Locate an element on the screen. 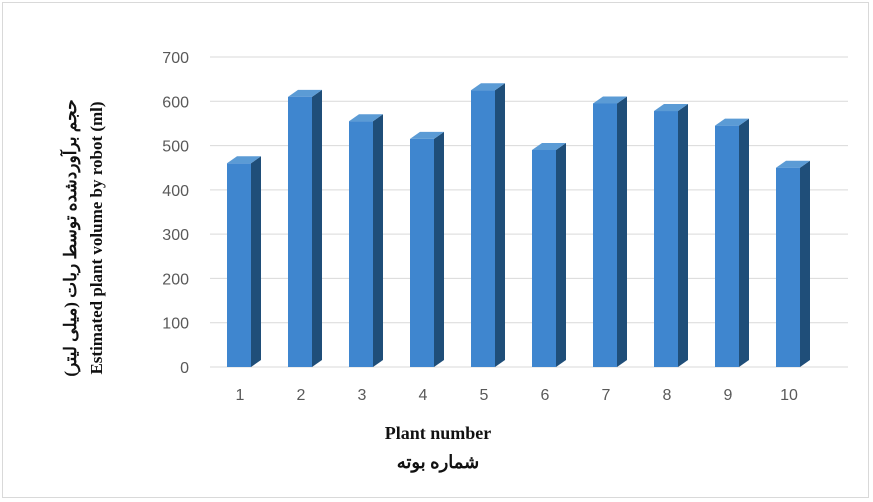 The width and height of the screenshot is (873, 502). y-tick-label: 0 is located at coordinates (184, 368).